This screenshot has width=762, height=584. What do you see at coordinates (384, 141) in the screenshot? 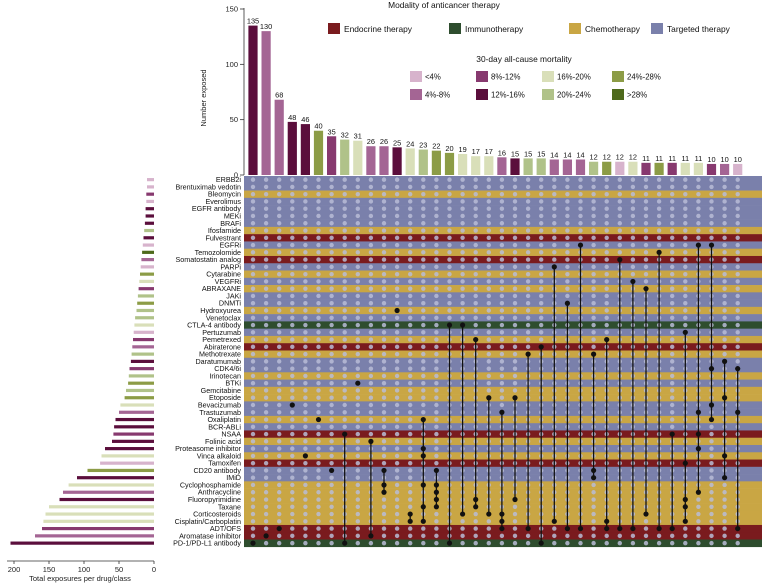
I see `combination-count-label: 26` at bounding box center [384, 141].